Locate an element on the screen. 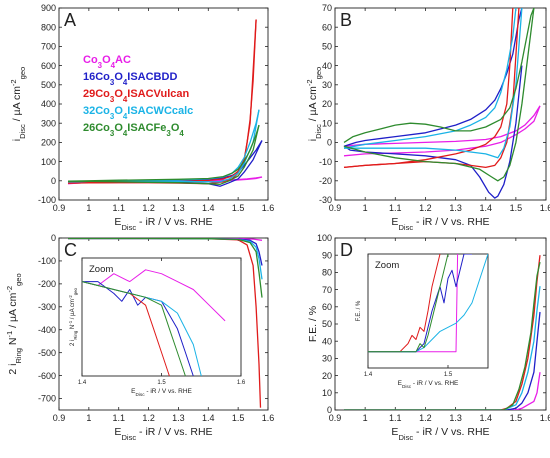 This screenshot has height=458, width=550. panel-label: B is located at coordinates (346, 20).